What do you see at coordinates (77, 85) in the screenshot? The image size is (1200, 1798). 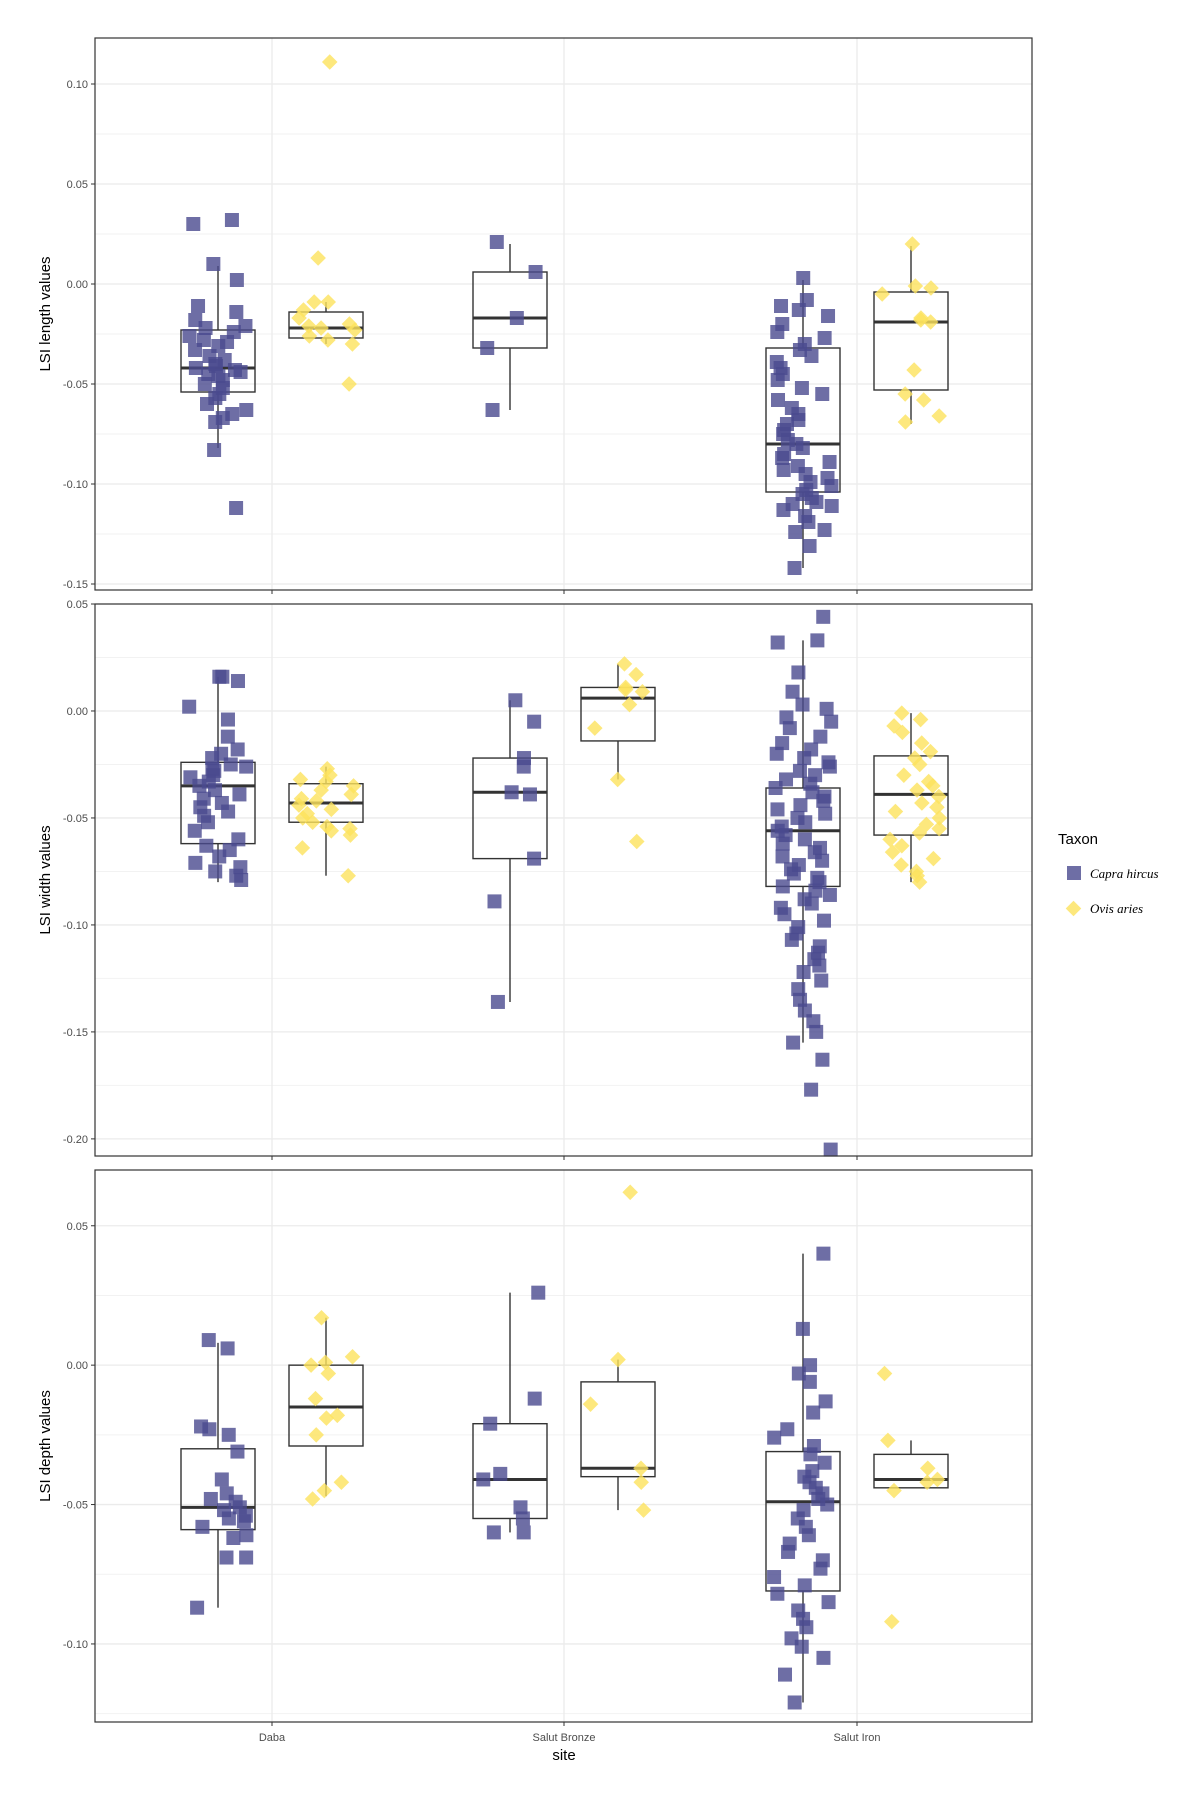 I see `y-tick-label: 0.10` at bounding box center [77, 85].